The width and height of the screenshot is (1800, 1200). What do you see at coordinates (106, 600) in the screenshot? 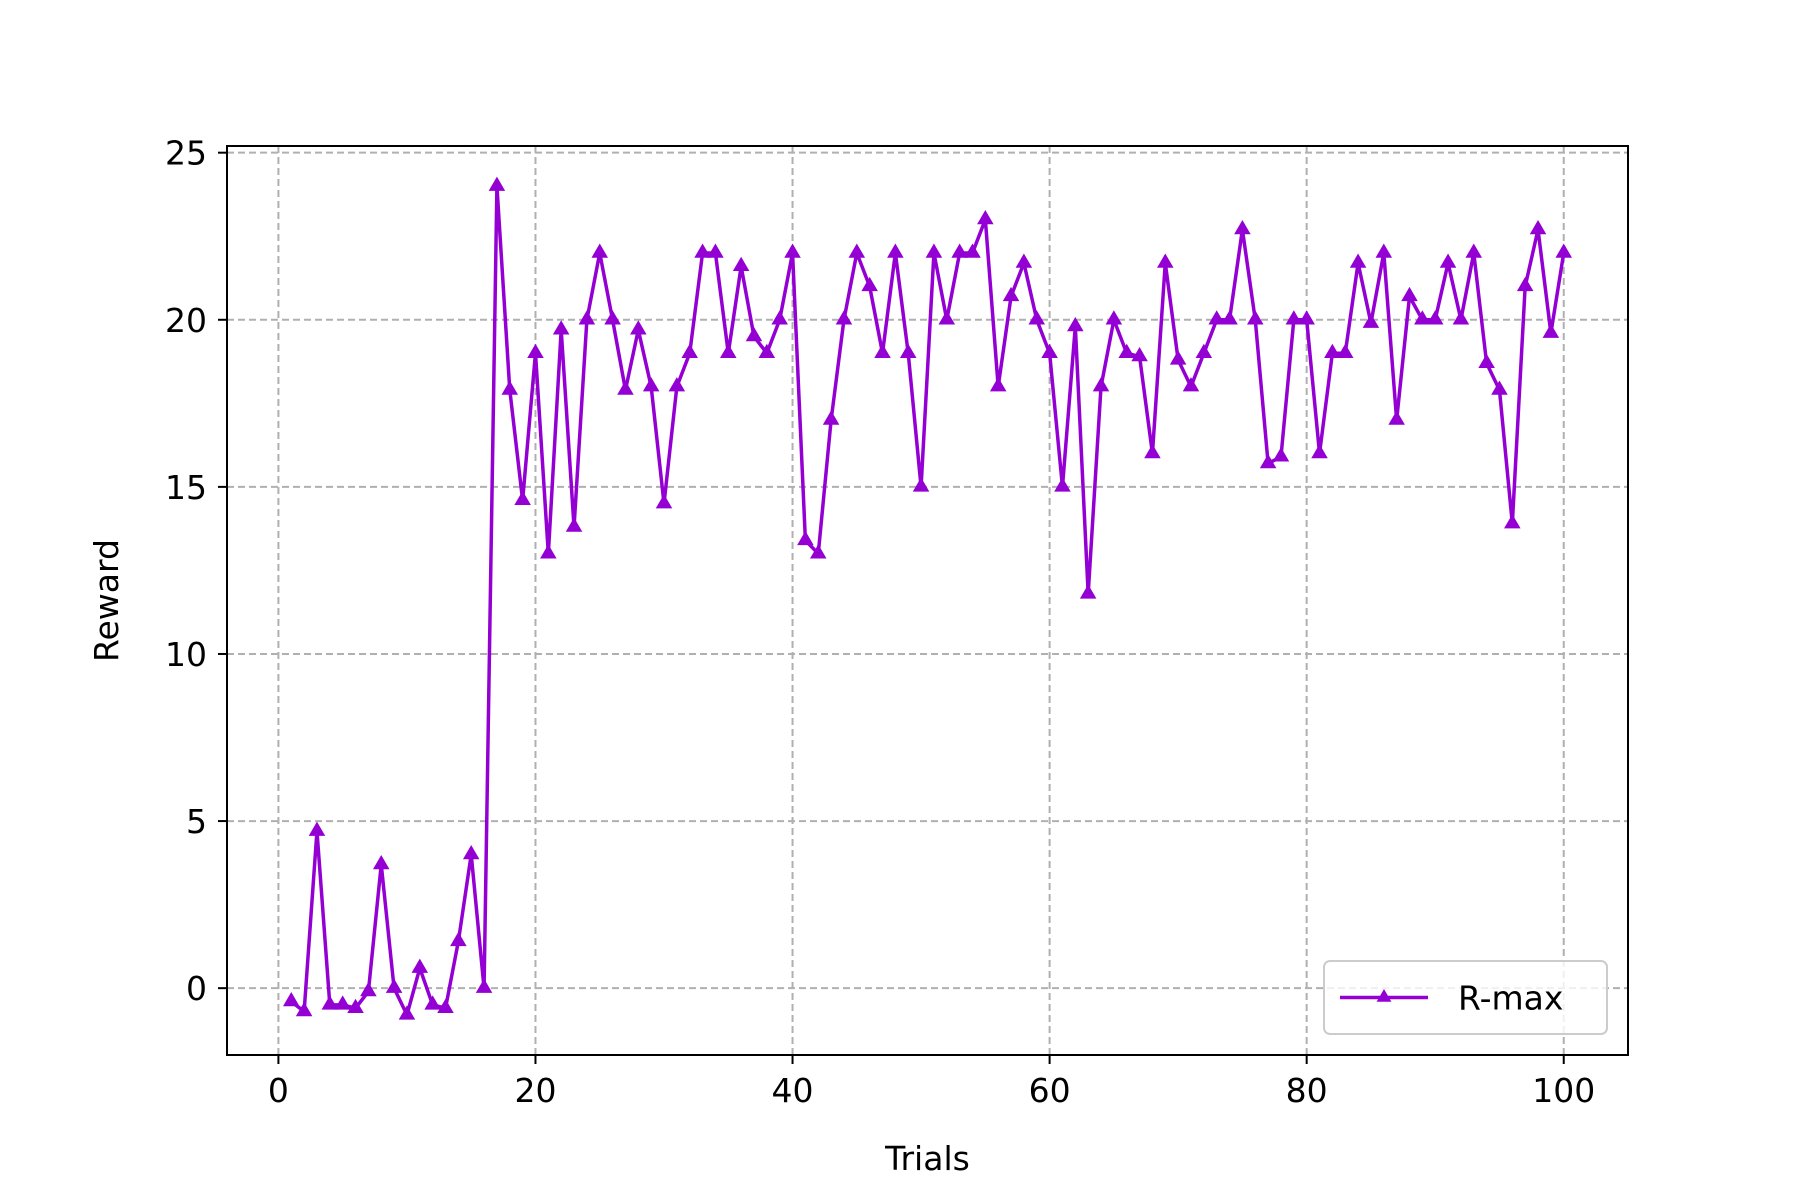
I see `y-axis-label: Reward` at bounding box center [106, 600].